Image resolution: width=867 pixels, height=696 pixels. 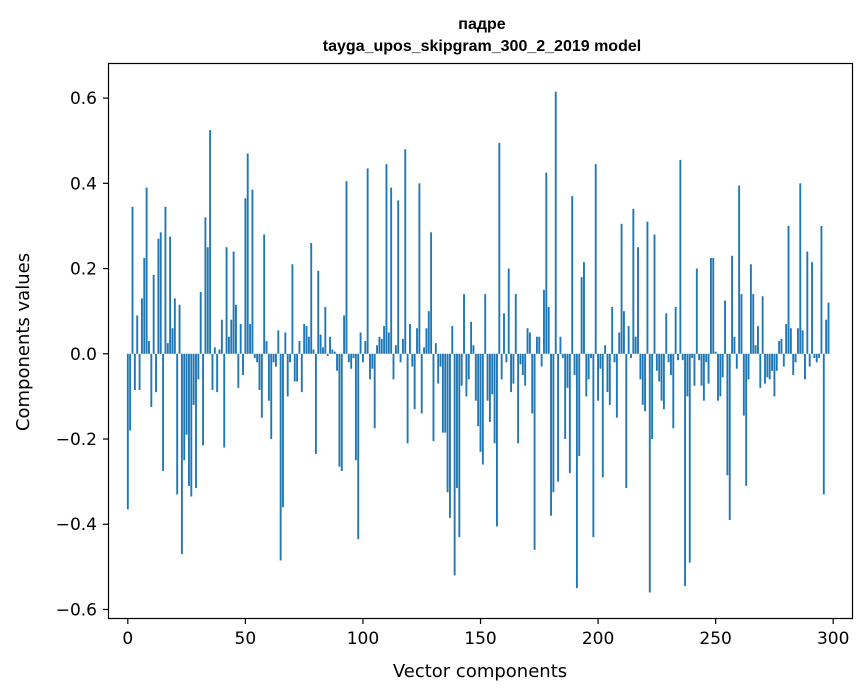 I want to click on x-tick-label-250: 250, so click(x=715, y=639).